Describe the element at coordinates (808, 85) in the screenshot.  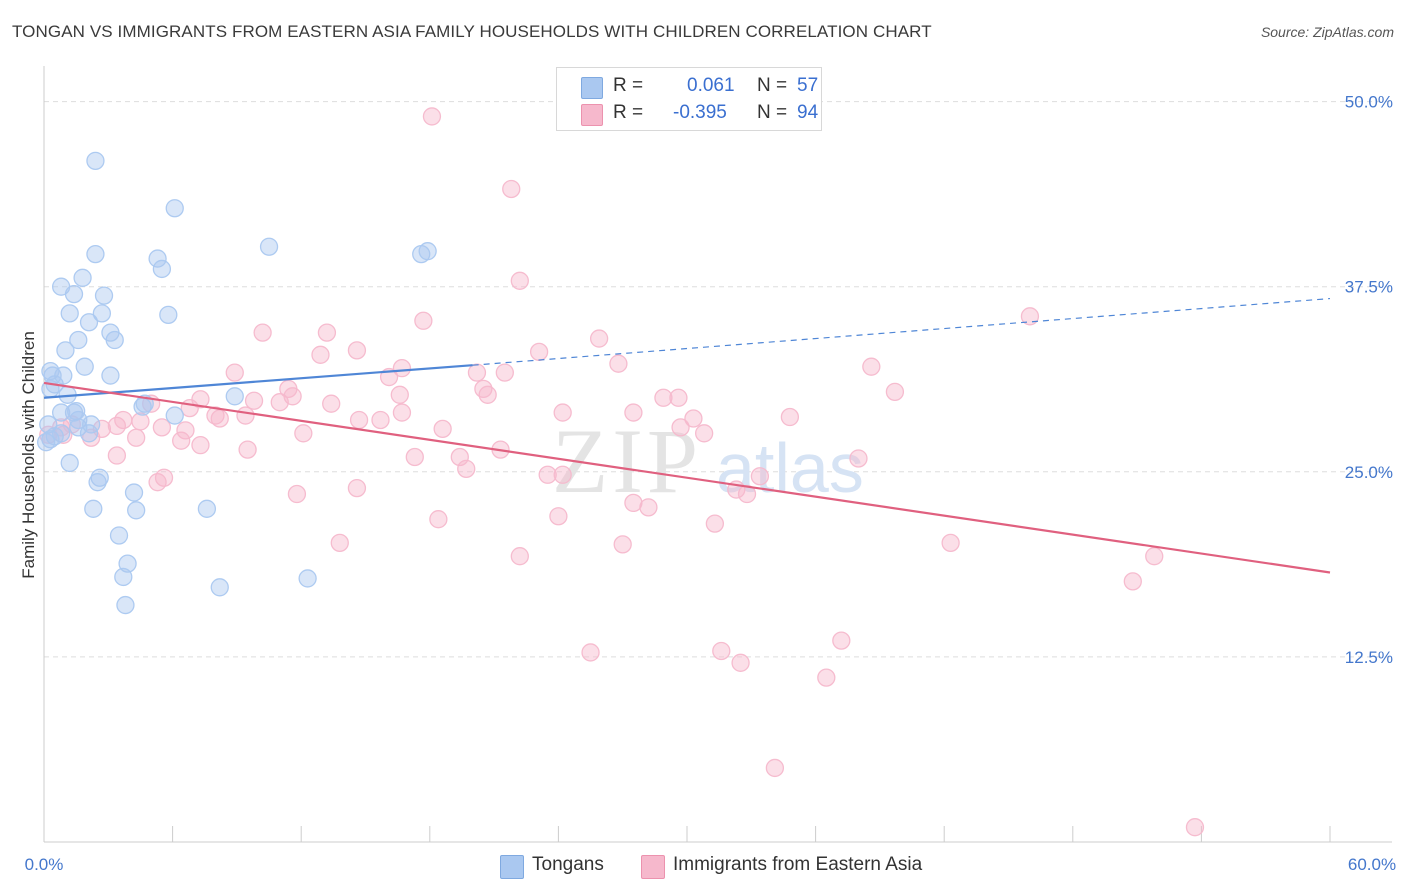
I see `tongans-n-value: 57` at that location.